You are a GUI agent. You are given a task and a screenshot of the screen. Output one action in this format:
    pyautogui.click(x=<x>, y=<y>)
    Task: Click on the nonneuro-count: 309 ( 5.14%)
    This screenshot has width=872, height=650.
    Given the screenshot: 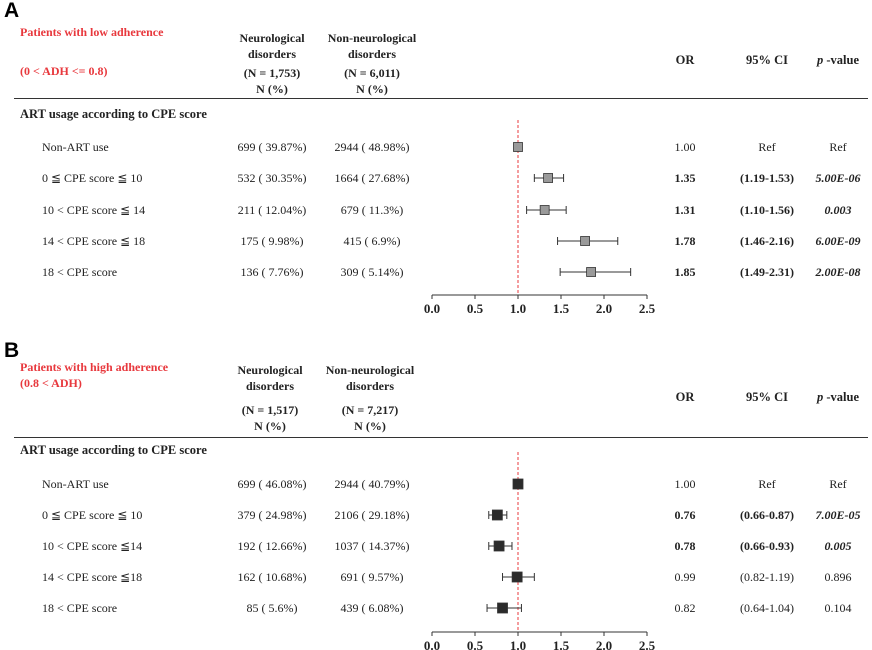 What is the action you would take?
    pyautogui.click(x=372, y=272)
    